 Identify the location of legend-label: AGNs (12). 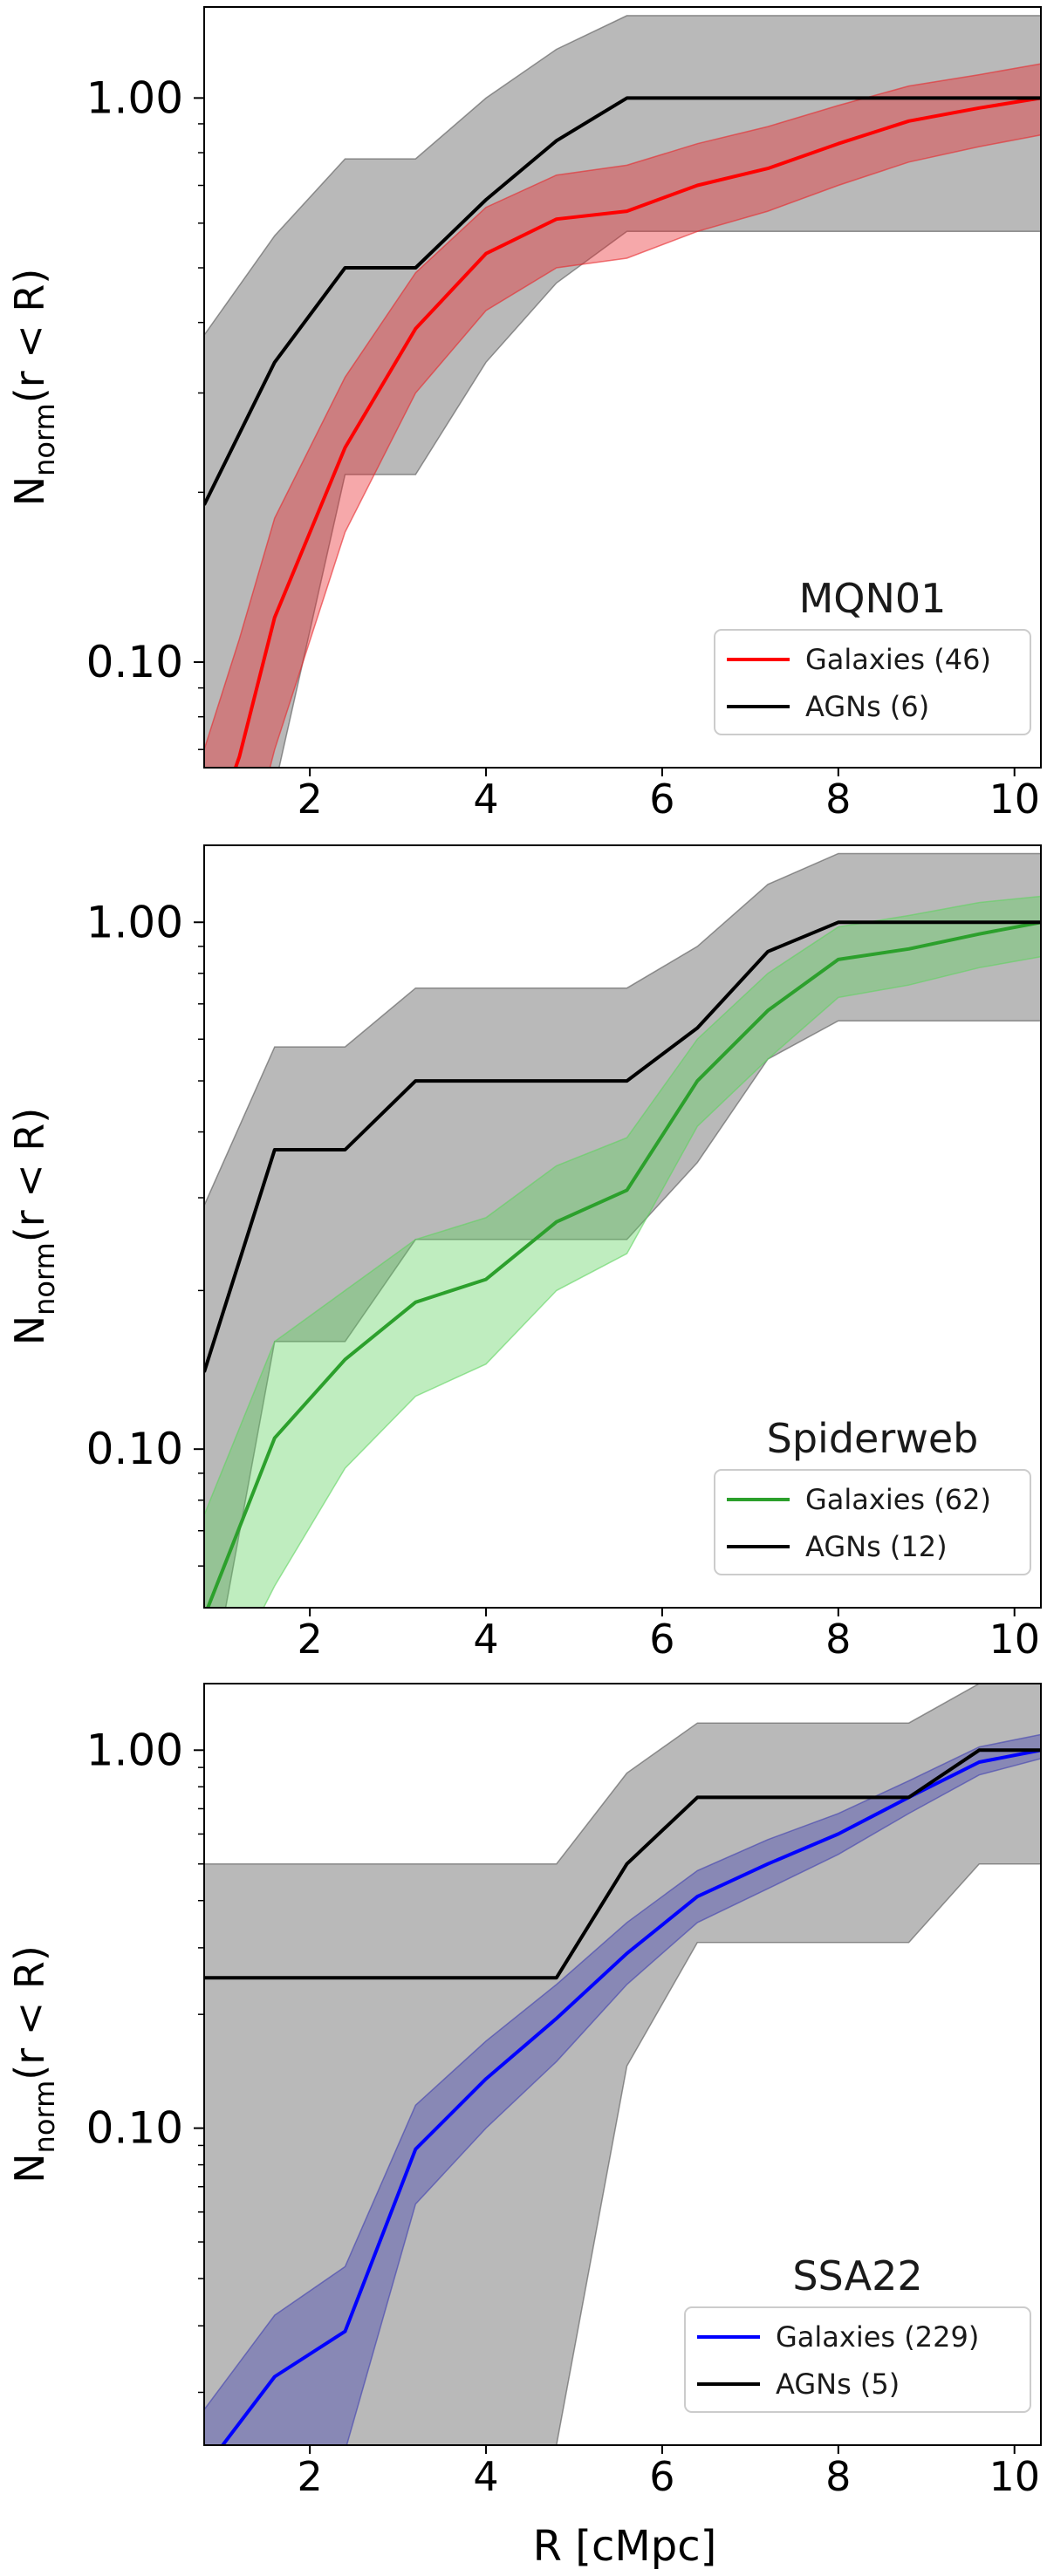
(876, 1546).